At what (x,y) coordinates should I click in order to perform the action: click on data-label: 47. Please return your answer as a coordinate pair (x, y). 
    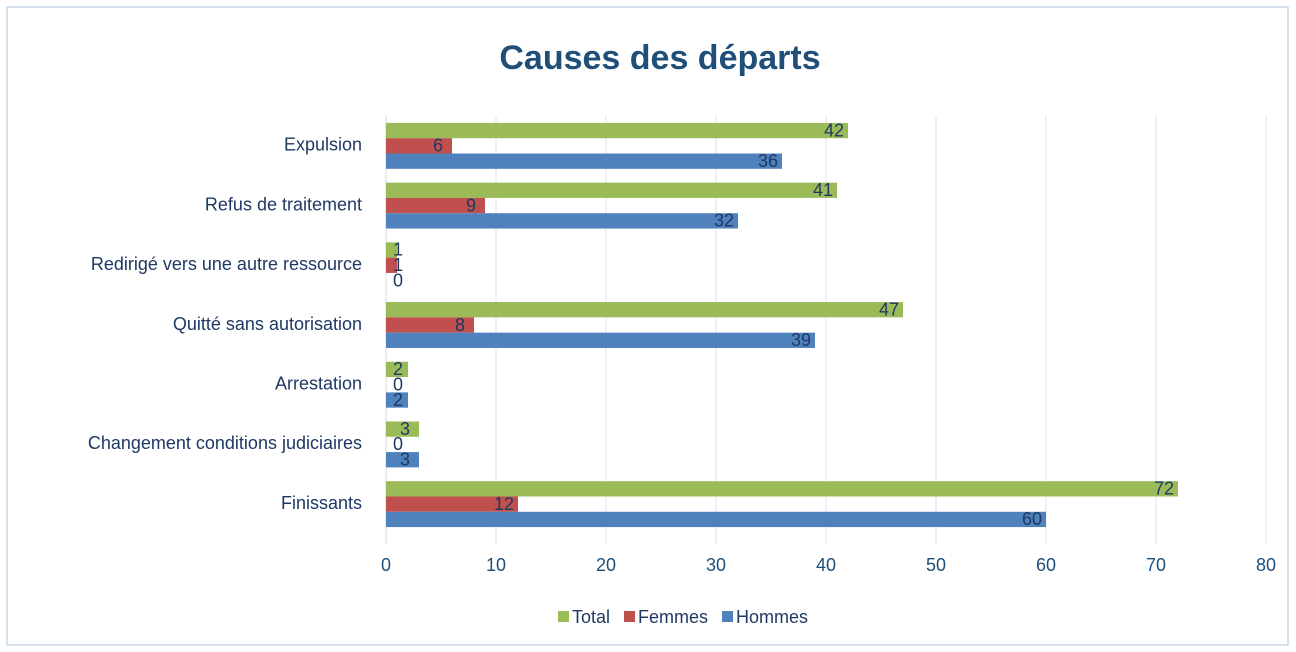
    Looking at the image, I should click on (889, 309).